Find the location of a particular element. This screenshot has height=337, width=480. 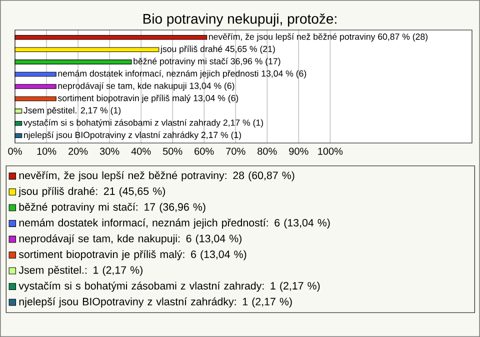

x-tick-label: 90% is located at coordinates (298, 151).